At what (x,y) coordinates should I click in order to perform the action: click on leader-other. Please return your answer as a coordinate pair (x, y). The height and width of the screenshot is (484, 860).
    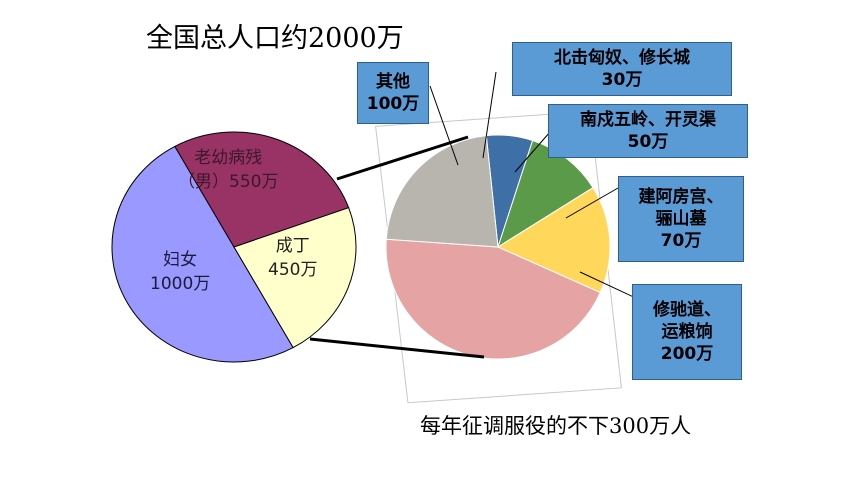
    Looking at the image, I should click on (444, 125).